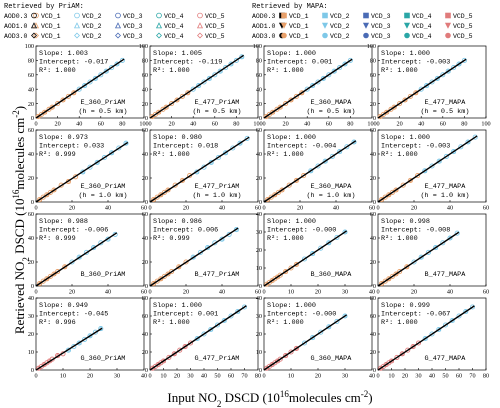 Image resolution: width=500 pixels, height=408 pixels. Describe the element at coordinates (71, 147) in the screenshot. I see `intercept-text: Intercept: 0.033` at that location.